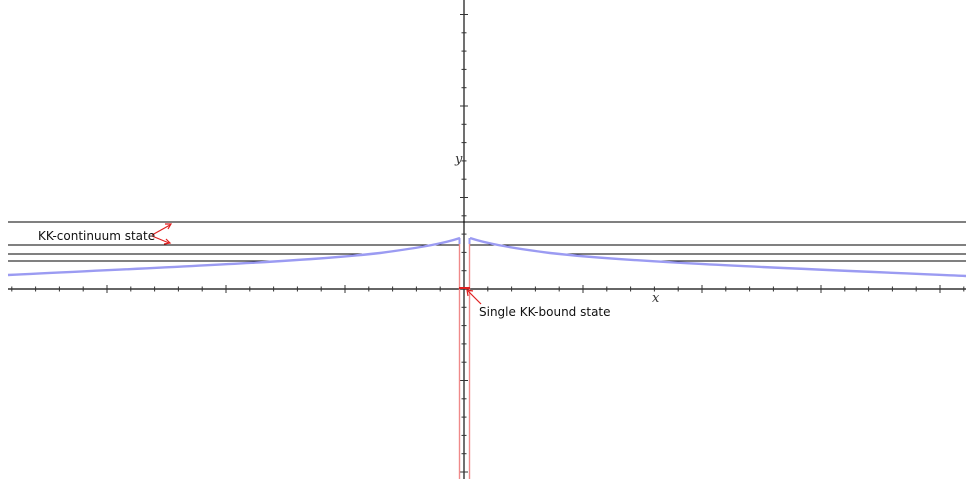 This screenshot has width=966, height=479. Describe the element at coordinates (234, 256) in the screenshot. I see `potential-curve-left` at that location.